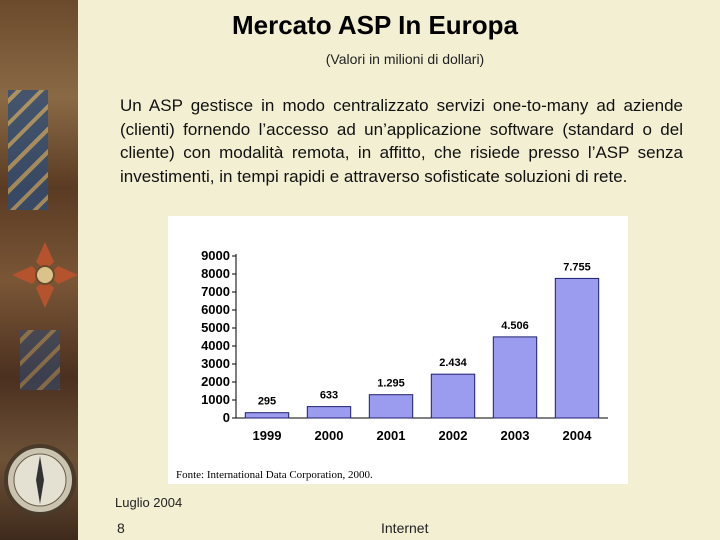 The height and width of the screenshot is (540, 720). I want to click on data-label: 2.434, so click(453, 363).